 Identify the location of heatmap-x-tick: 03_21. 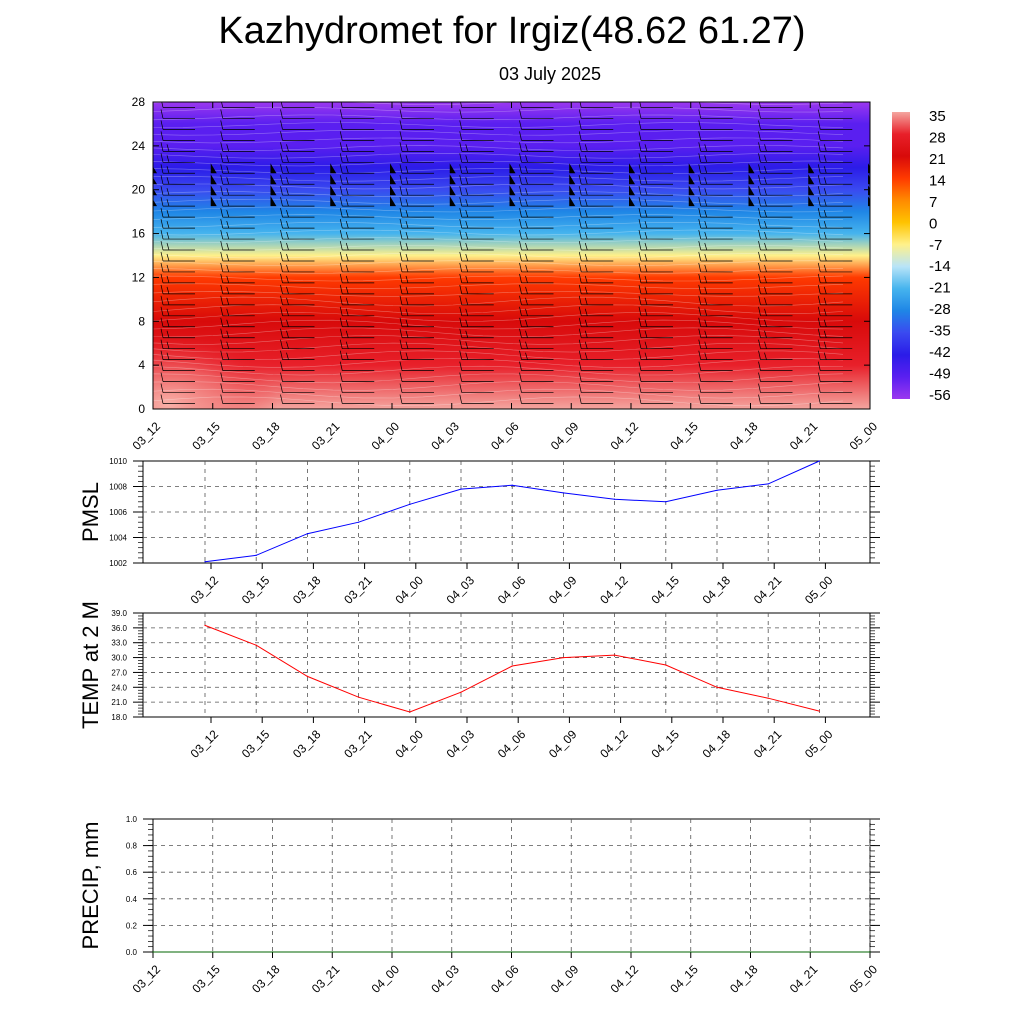
(326, 436).